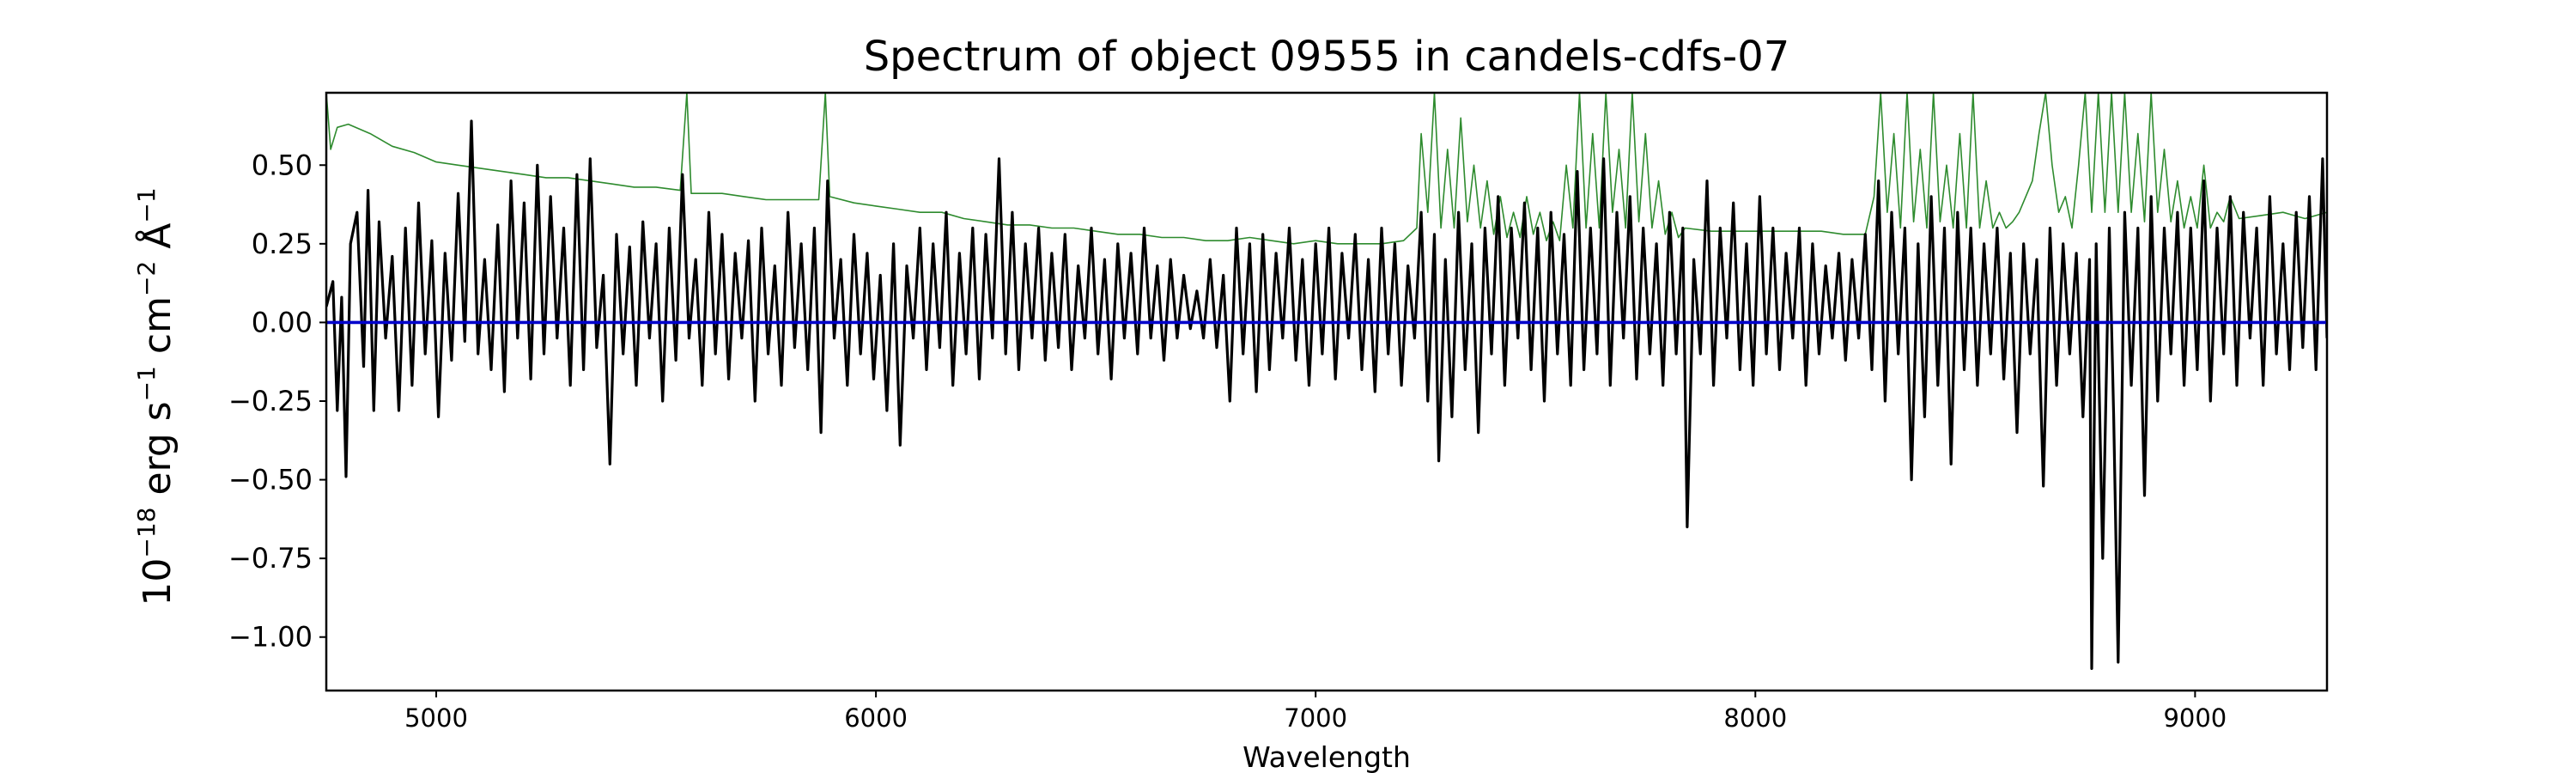 The height and width of the screenshot is (773, 2576). What do you see at coordinates (1316, 718) in the screenshot?
I see `x-tick-label: 7000` at bounding box center [1316, 718].